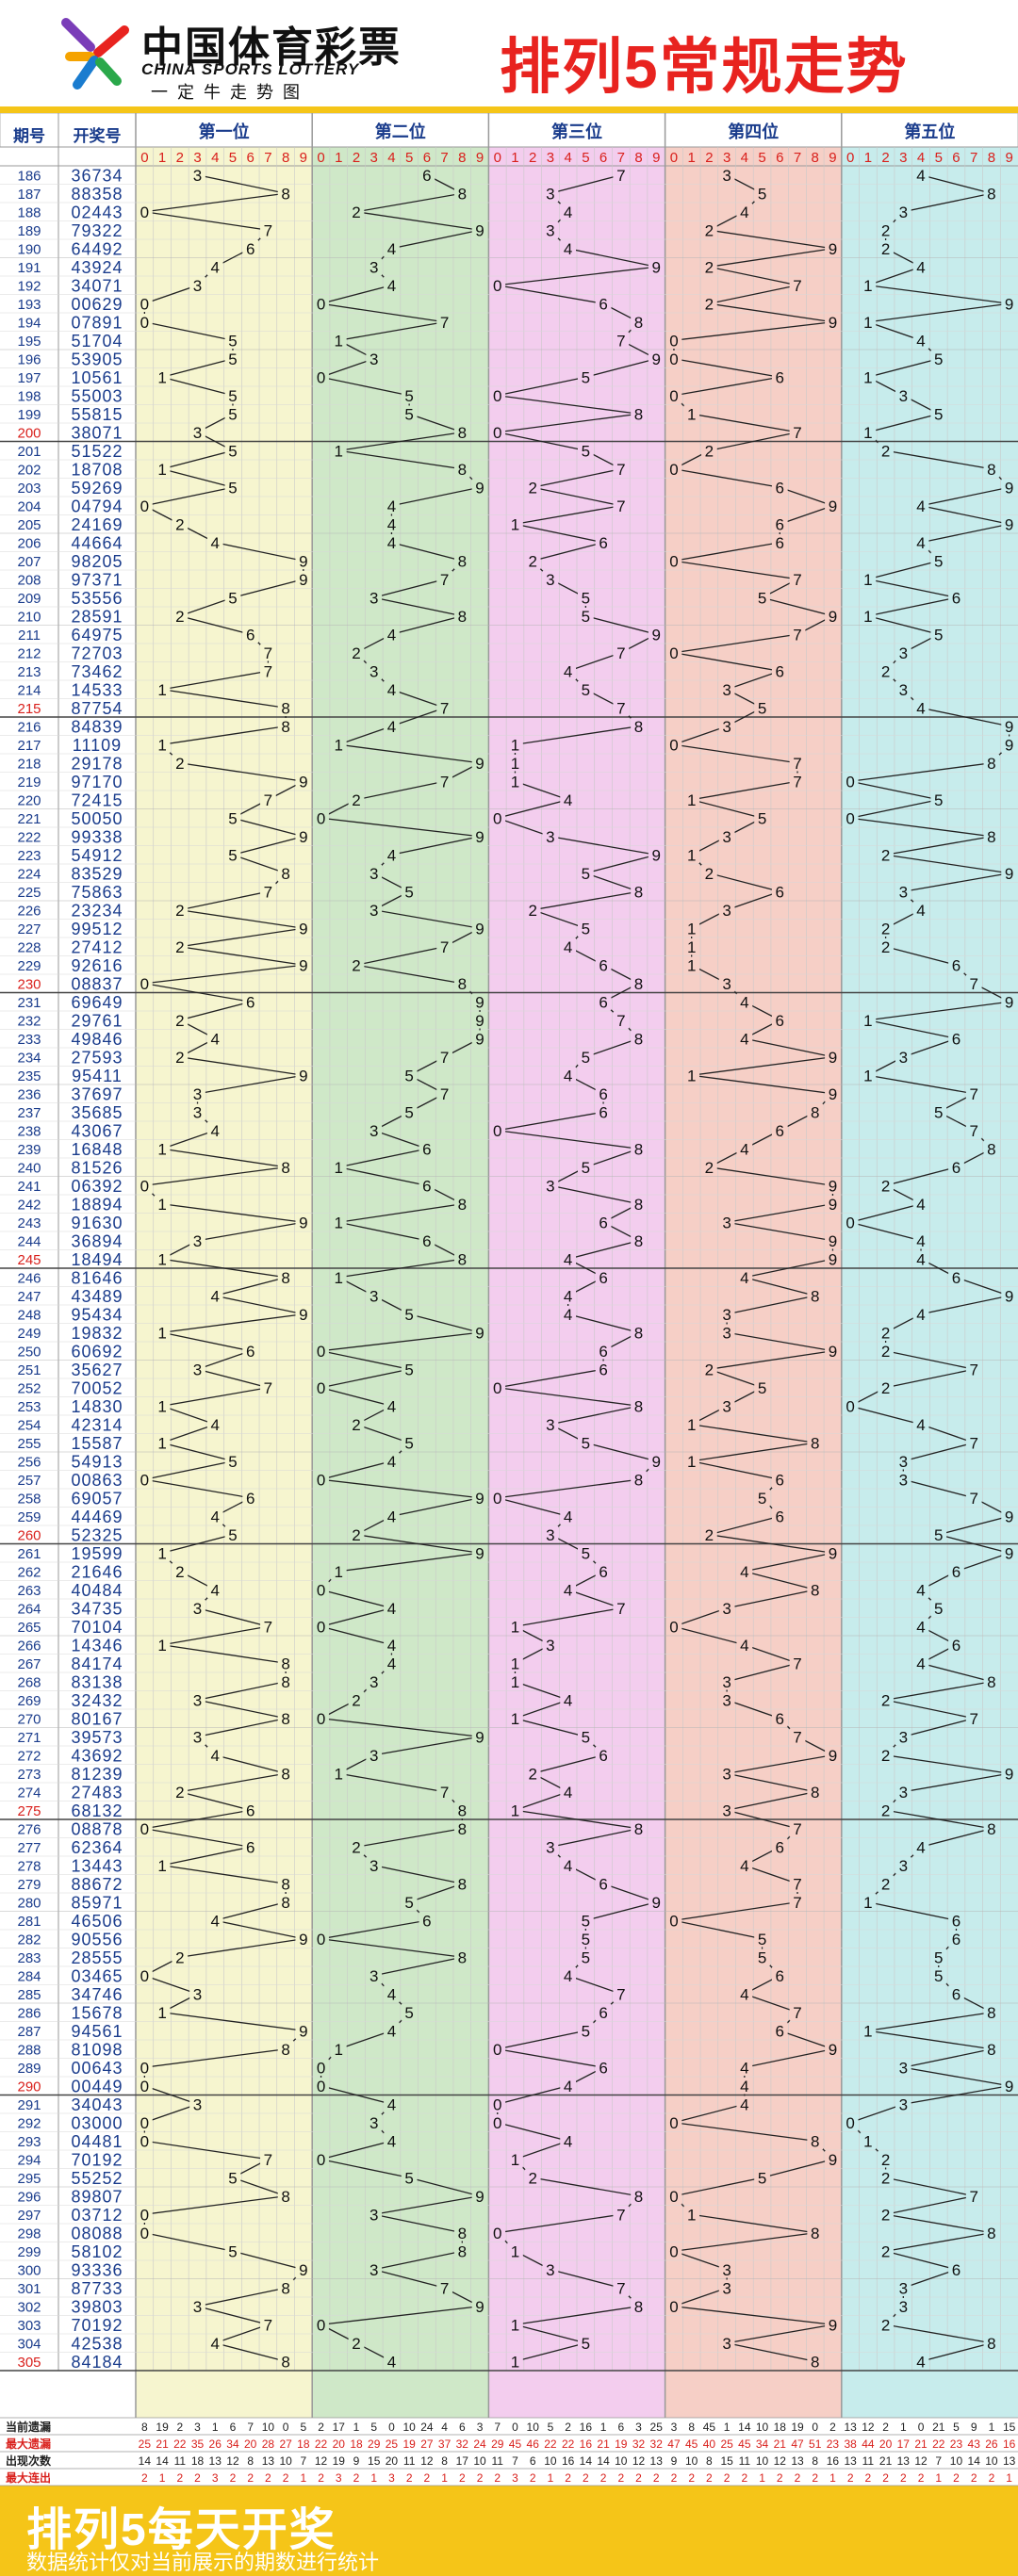  I want to click on draw-number: 69057, so click(97, 1499).